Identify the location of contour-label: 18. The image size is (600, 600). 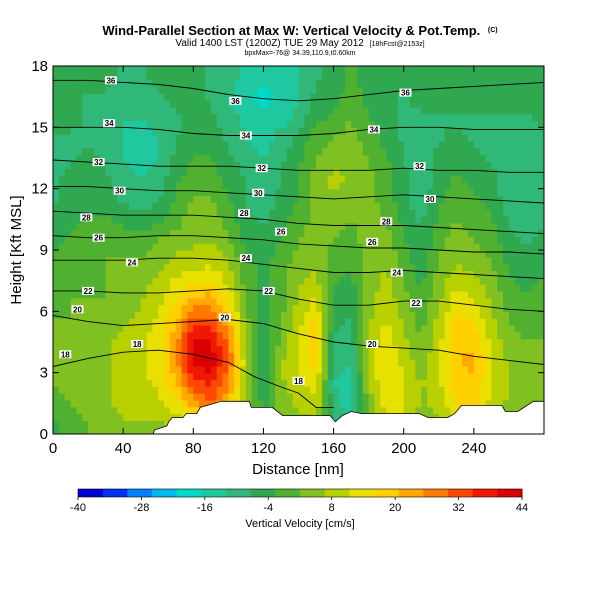
(65, 354).